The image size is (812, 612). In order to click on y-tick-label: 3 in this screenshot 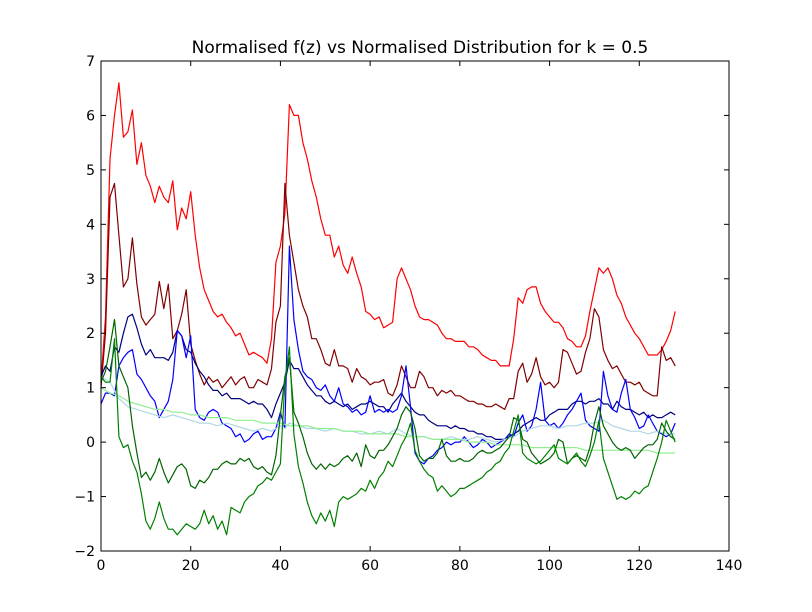, I will do `click(90, 280)`.